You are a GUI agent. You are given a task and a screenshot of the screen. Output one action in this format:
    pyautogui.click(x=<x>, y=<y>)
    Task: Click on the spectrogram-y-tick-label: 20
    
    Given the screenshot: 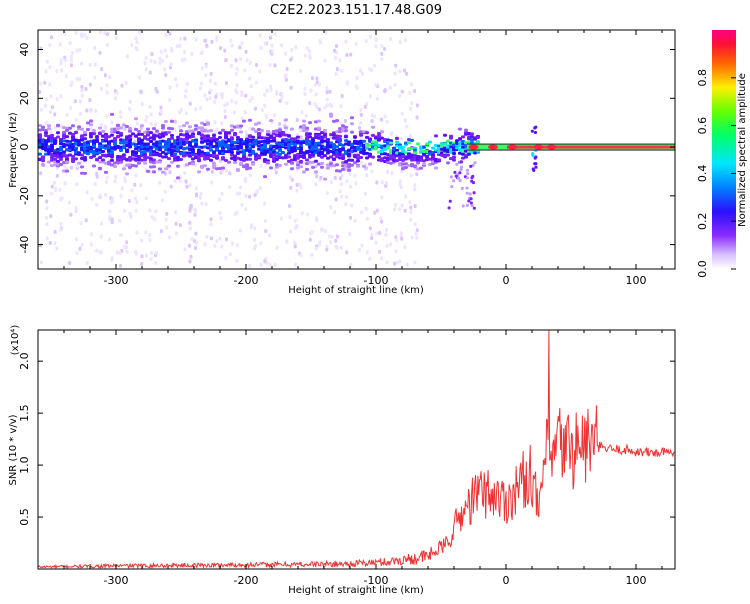 What is the action you would take?
    pyautogui.click(x=24, y=98)
    